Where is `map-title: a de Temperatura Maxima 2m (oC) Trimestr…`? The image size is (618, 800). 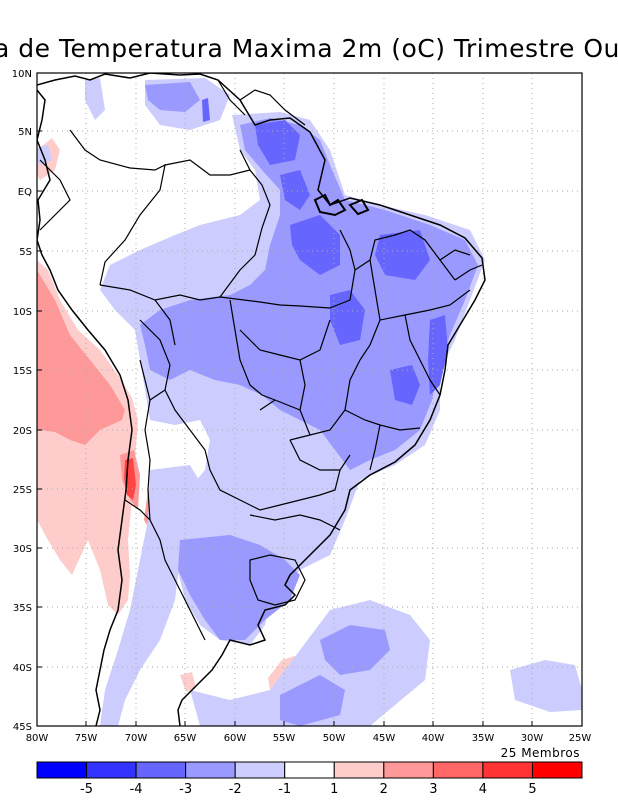
map-title: a de Temperatura Maxima 2m (oC) Trimestr… is located at coordinates (309, 52).